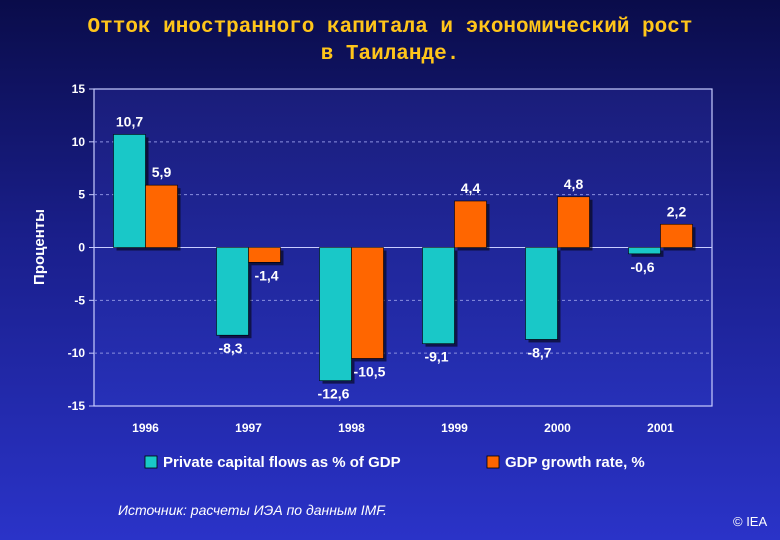 The width and height of the screenshot is (780, 540). What do you see at coordinates (454, 428) in the screenshot?
I see `x-tick-label: 1999` at bounding box center [454, 428].